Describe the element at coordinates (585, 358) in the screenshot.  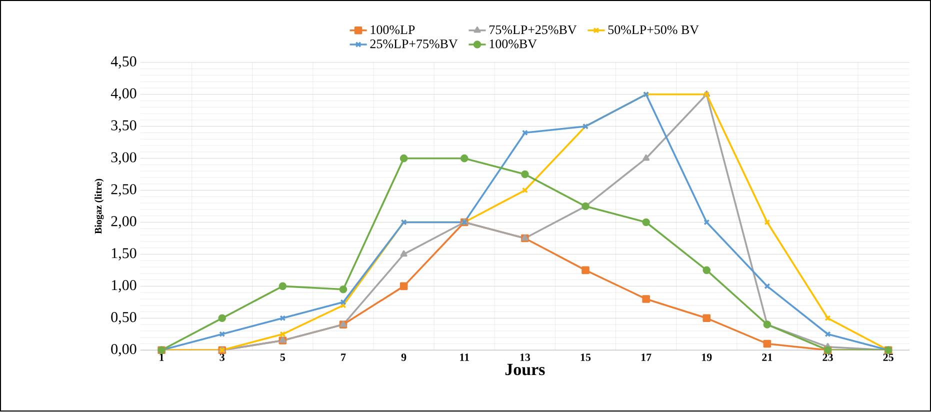
I see `x-tick-label: 15` at that location.